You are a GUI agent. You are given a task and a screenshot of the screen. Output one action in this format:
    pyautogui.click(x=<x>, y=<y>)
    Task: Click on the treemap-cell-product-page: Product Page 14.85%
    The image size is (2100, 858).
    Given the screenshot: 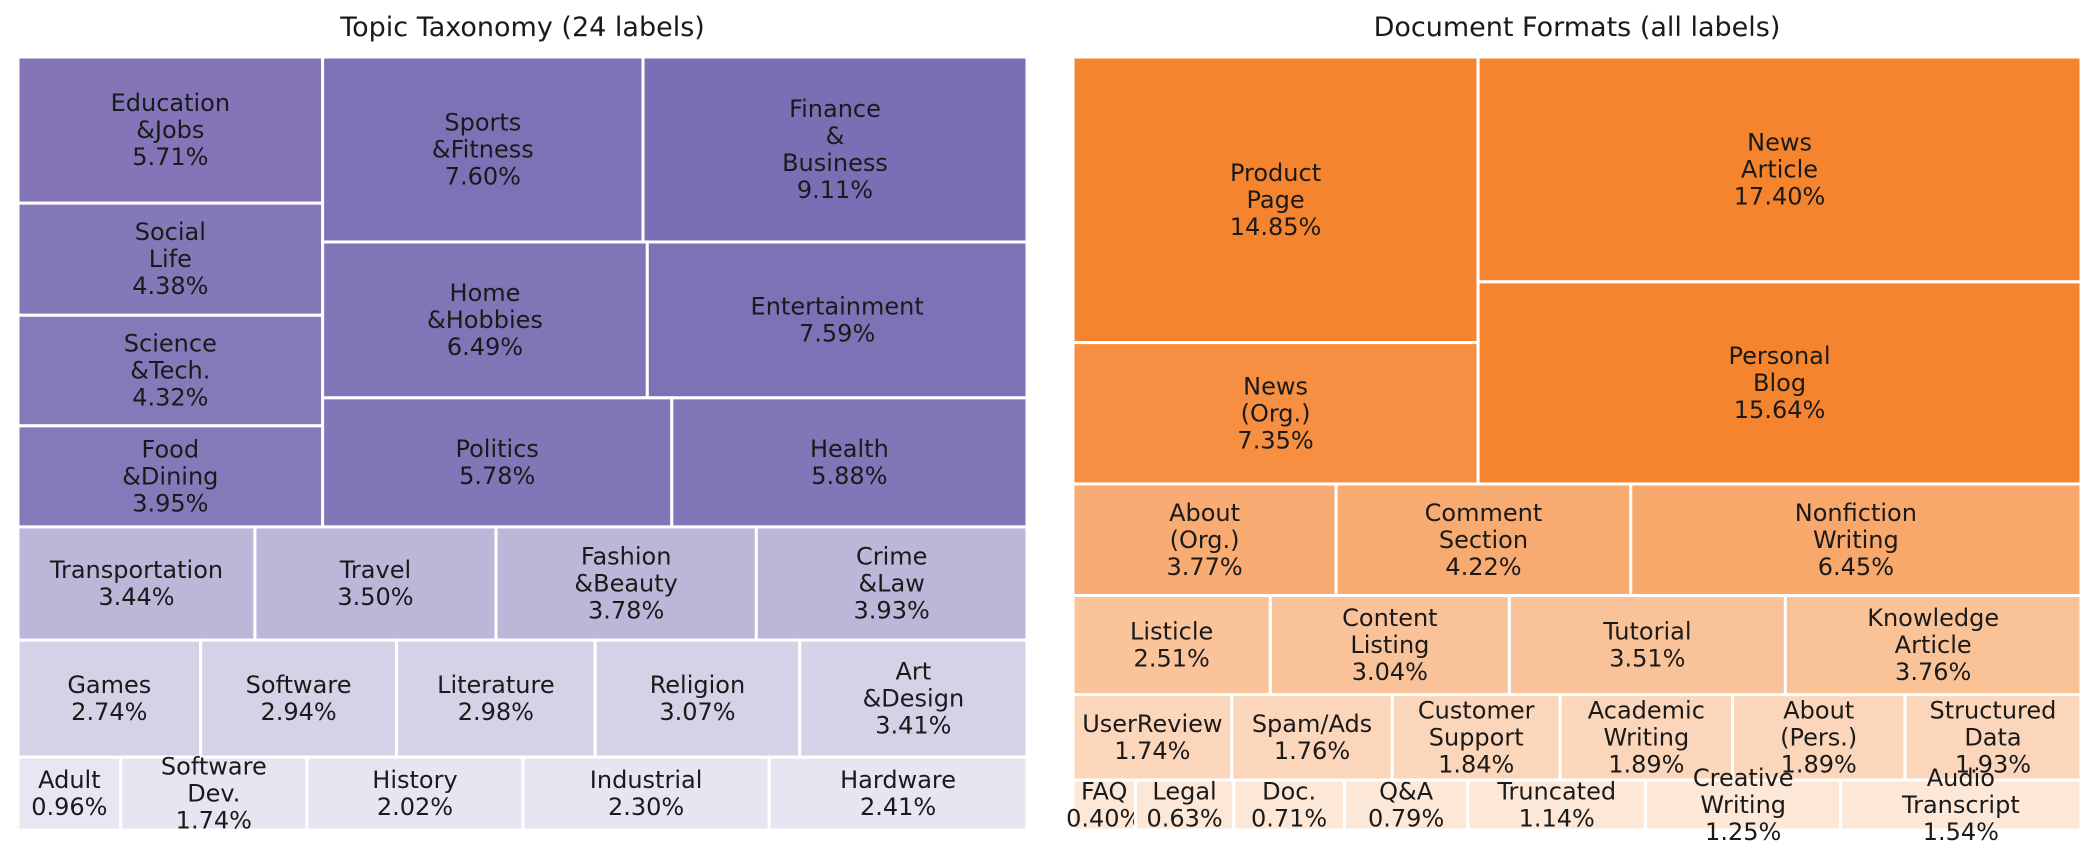 What is the action you would take?
    pyautogui.click(x=1275, y=200)
    